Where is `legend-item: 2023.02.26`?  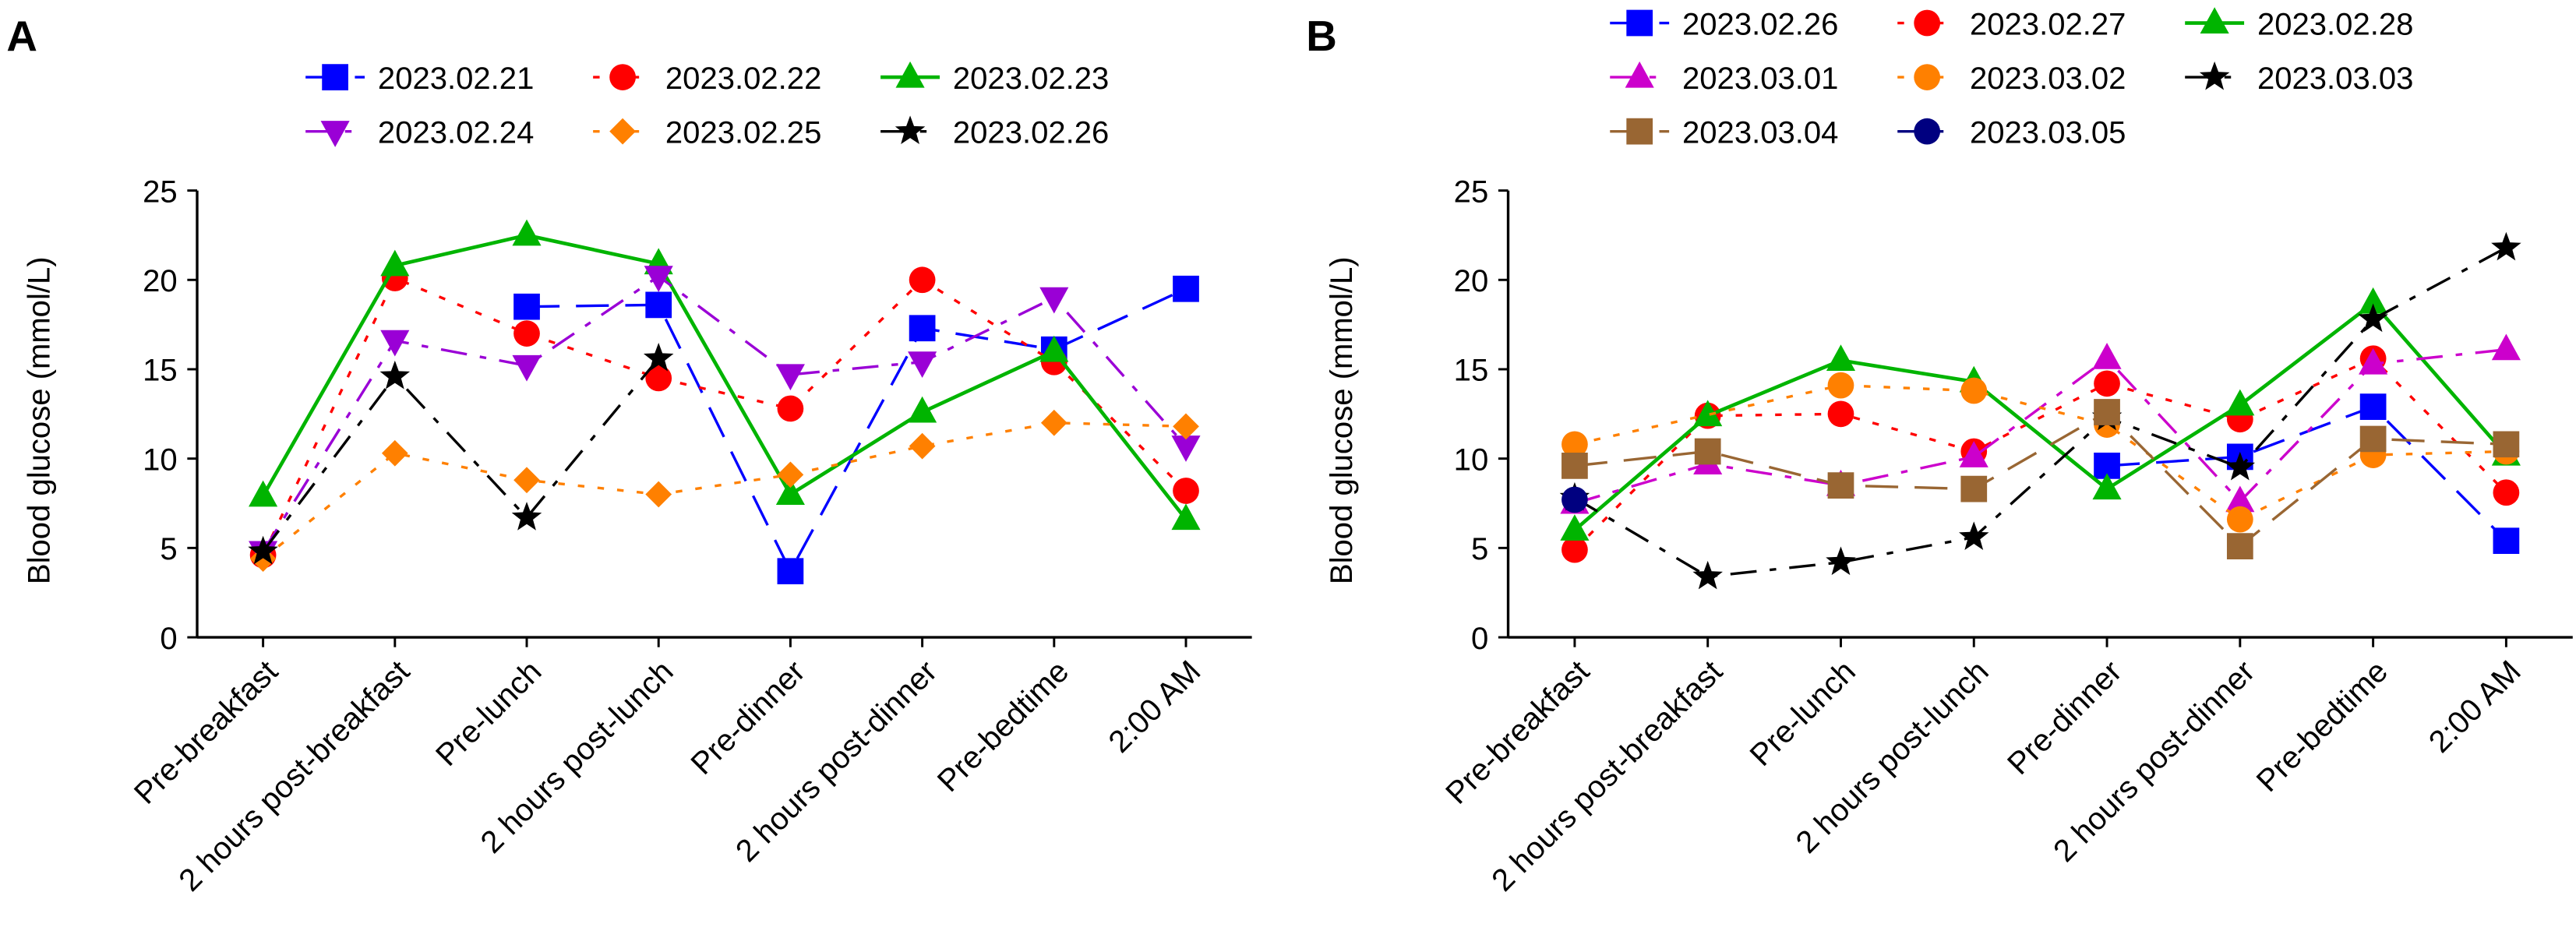 legend-item: 2023.02.26 is located at coordinates (1724, 24).